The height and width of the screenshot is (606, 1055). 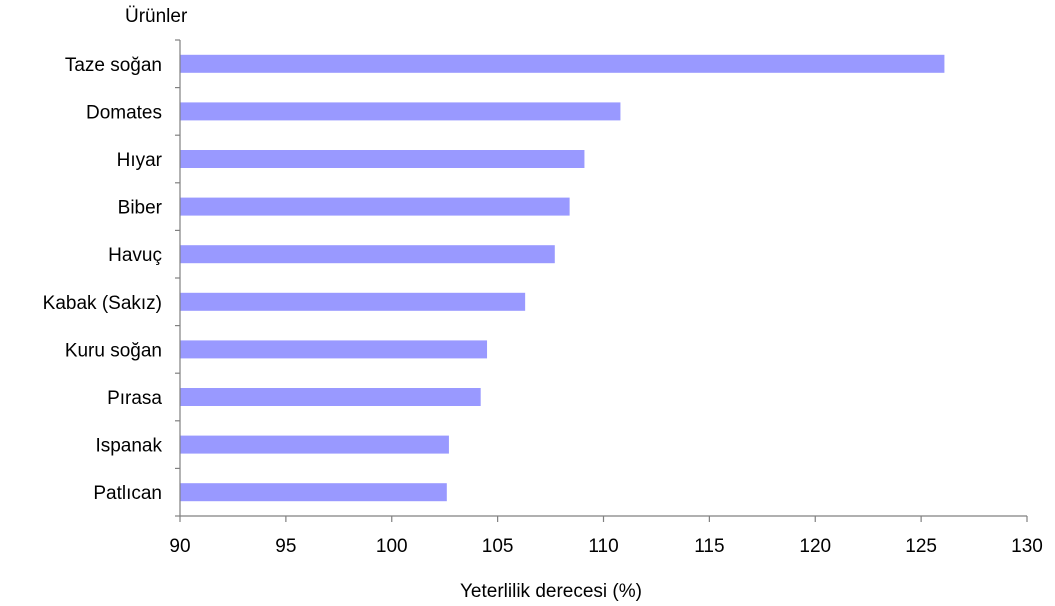 What do you see at coordinates (127, 493) in the screenshot?
I see `category-label: Patlıcan` at bounding box center [127, 493].